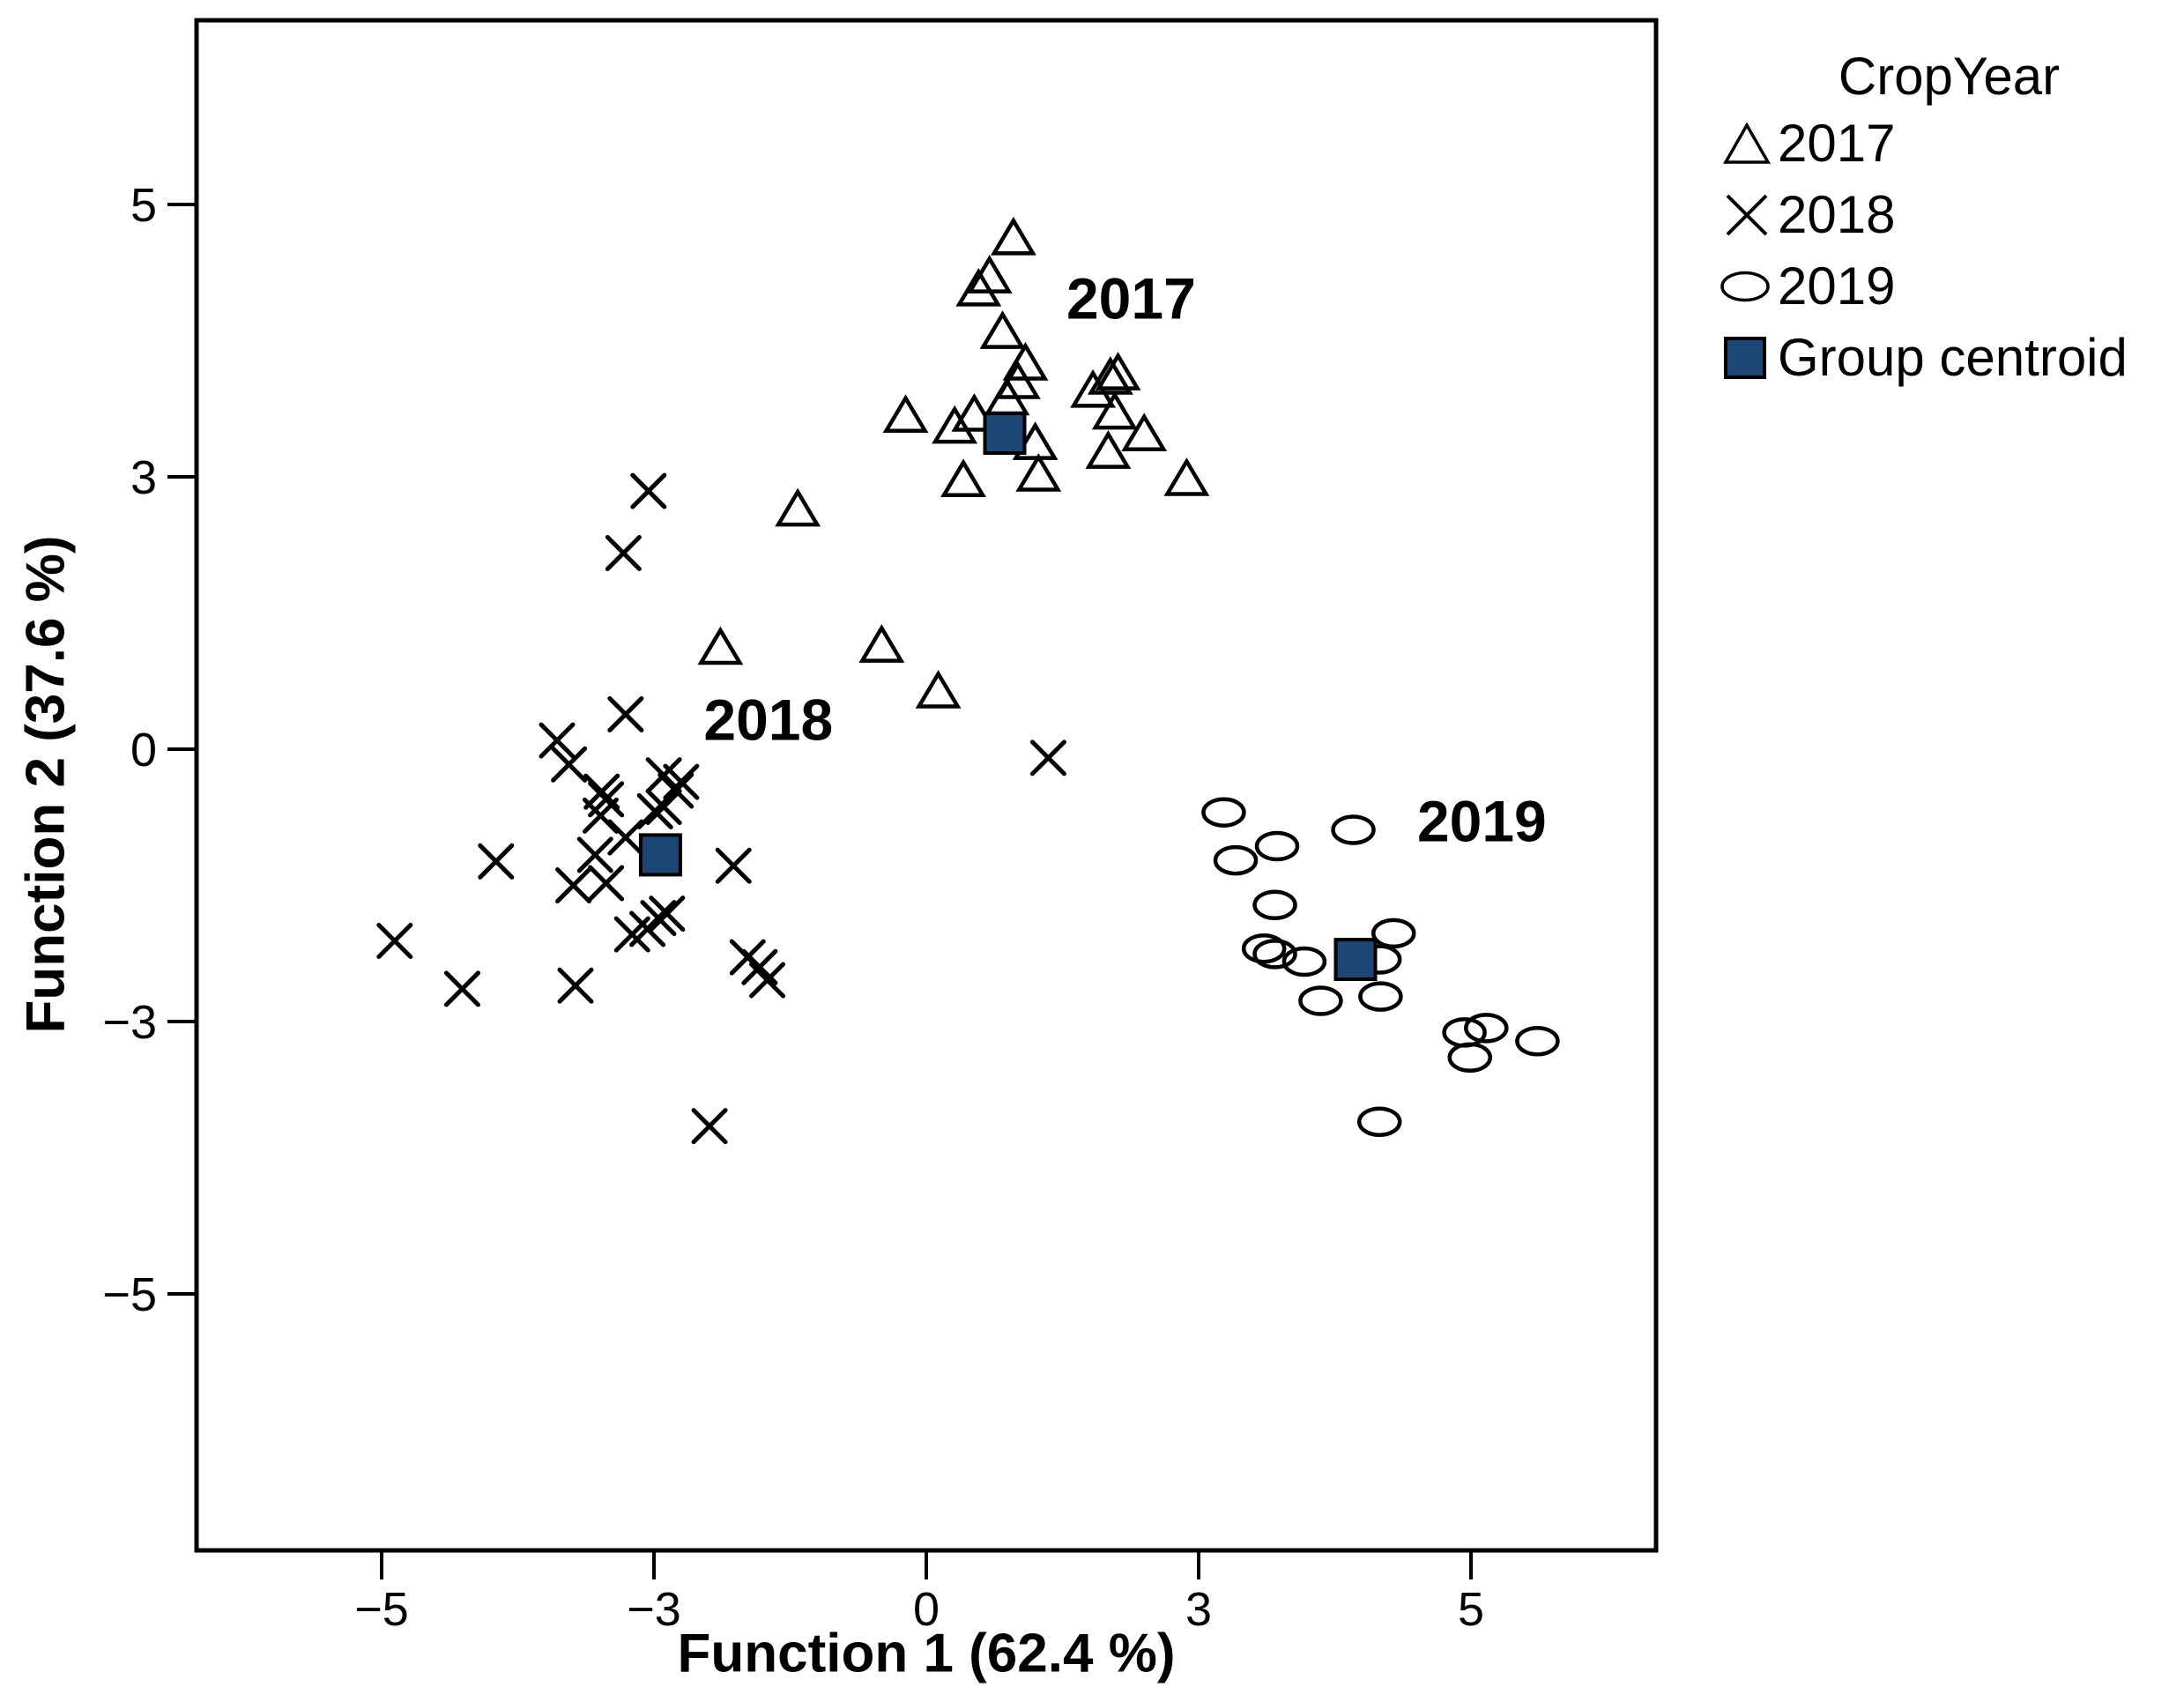  What do you see at coordinates (654, 1609) in the screenshot?
I see `x-tick-label: −3` at bounding box center [654, 1609].